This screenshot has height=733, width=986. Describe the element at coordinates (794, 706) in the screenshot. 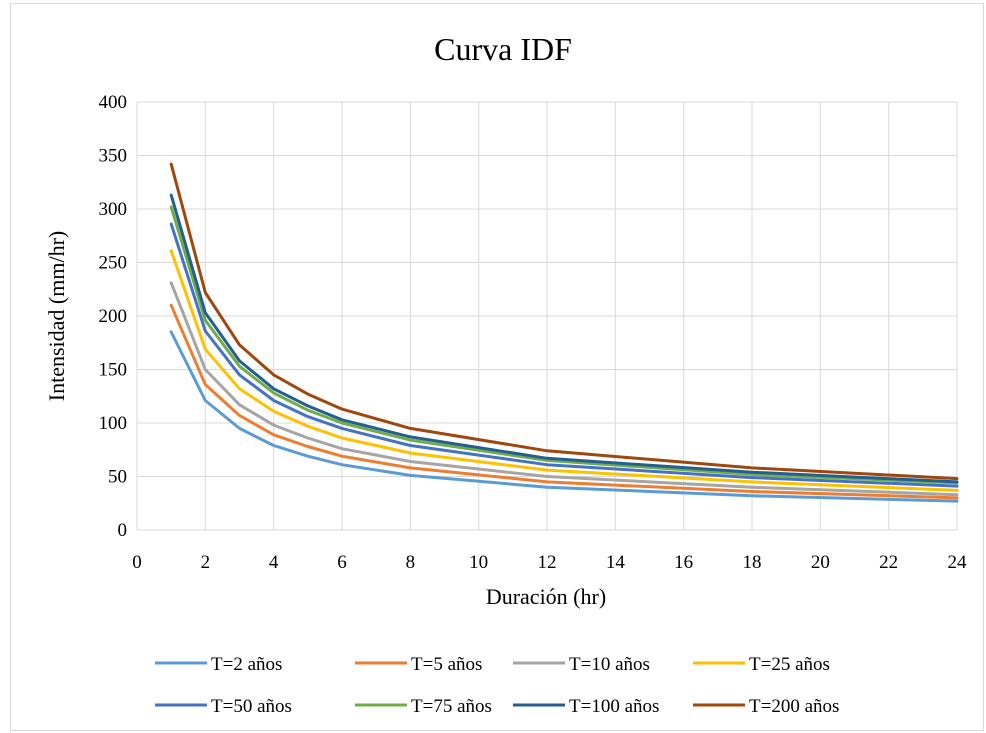

I see `legend-label: T=200 años` at that location.